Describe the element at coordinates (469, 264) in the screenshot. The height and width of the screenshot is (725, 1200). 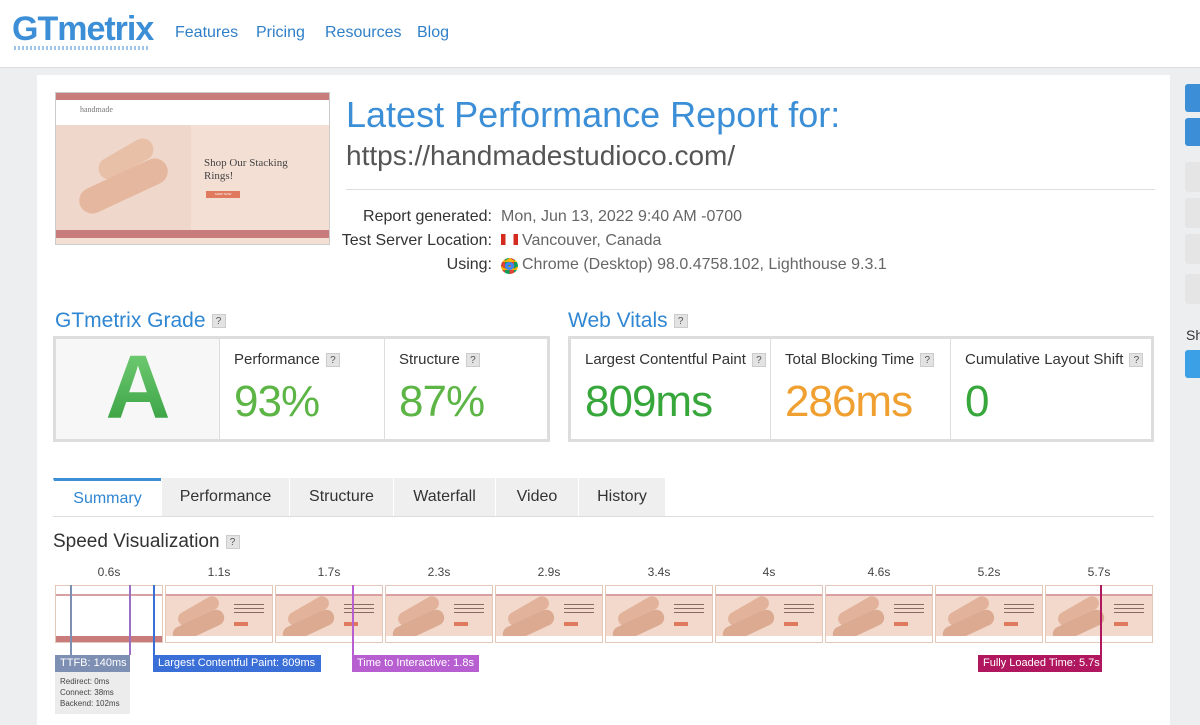
I see `detail-label: Using:` at that location.